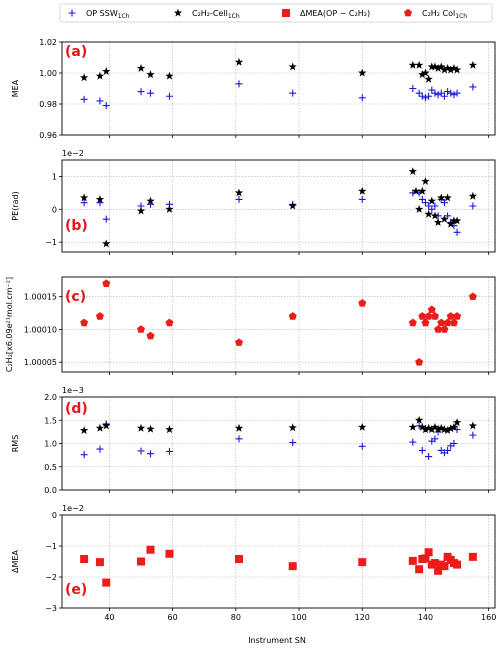 This screenshot has width=500, height=649. I want to click on y-tick-label: 1.0, so click(50, 444).